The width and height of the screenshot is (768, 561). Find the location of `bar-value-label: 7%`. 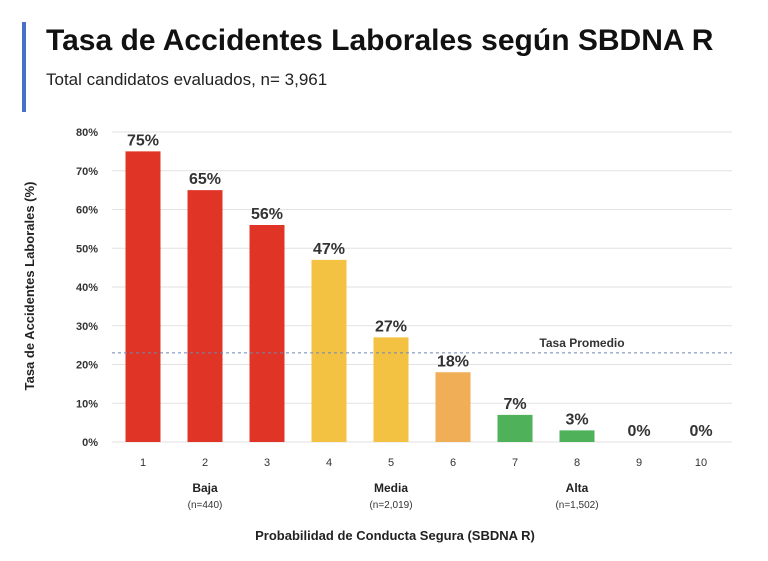

bar-value-label: 7% is located at coordinates (514, 404).